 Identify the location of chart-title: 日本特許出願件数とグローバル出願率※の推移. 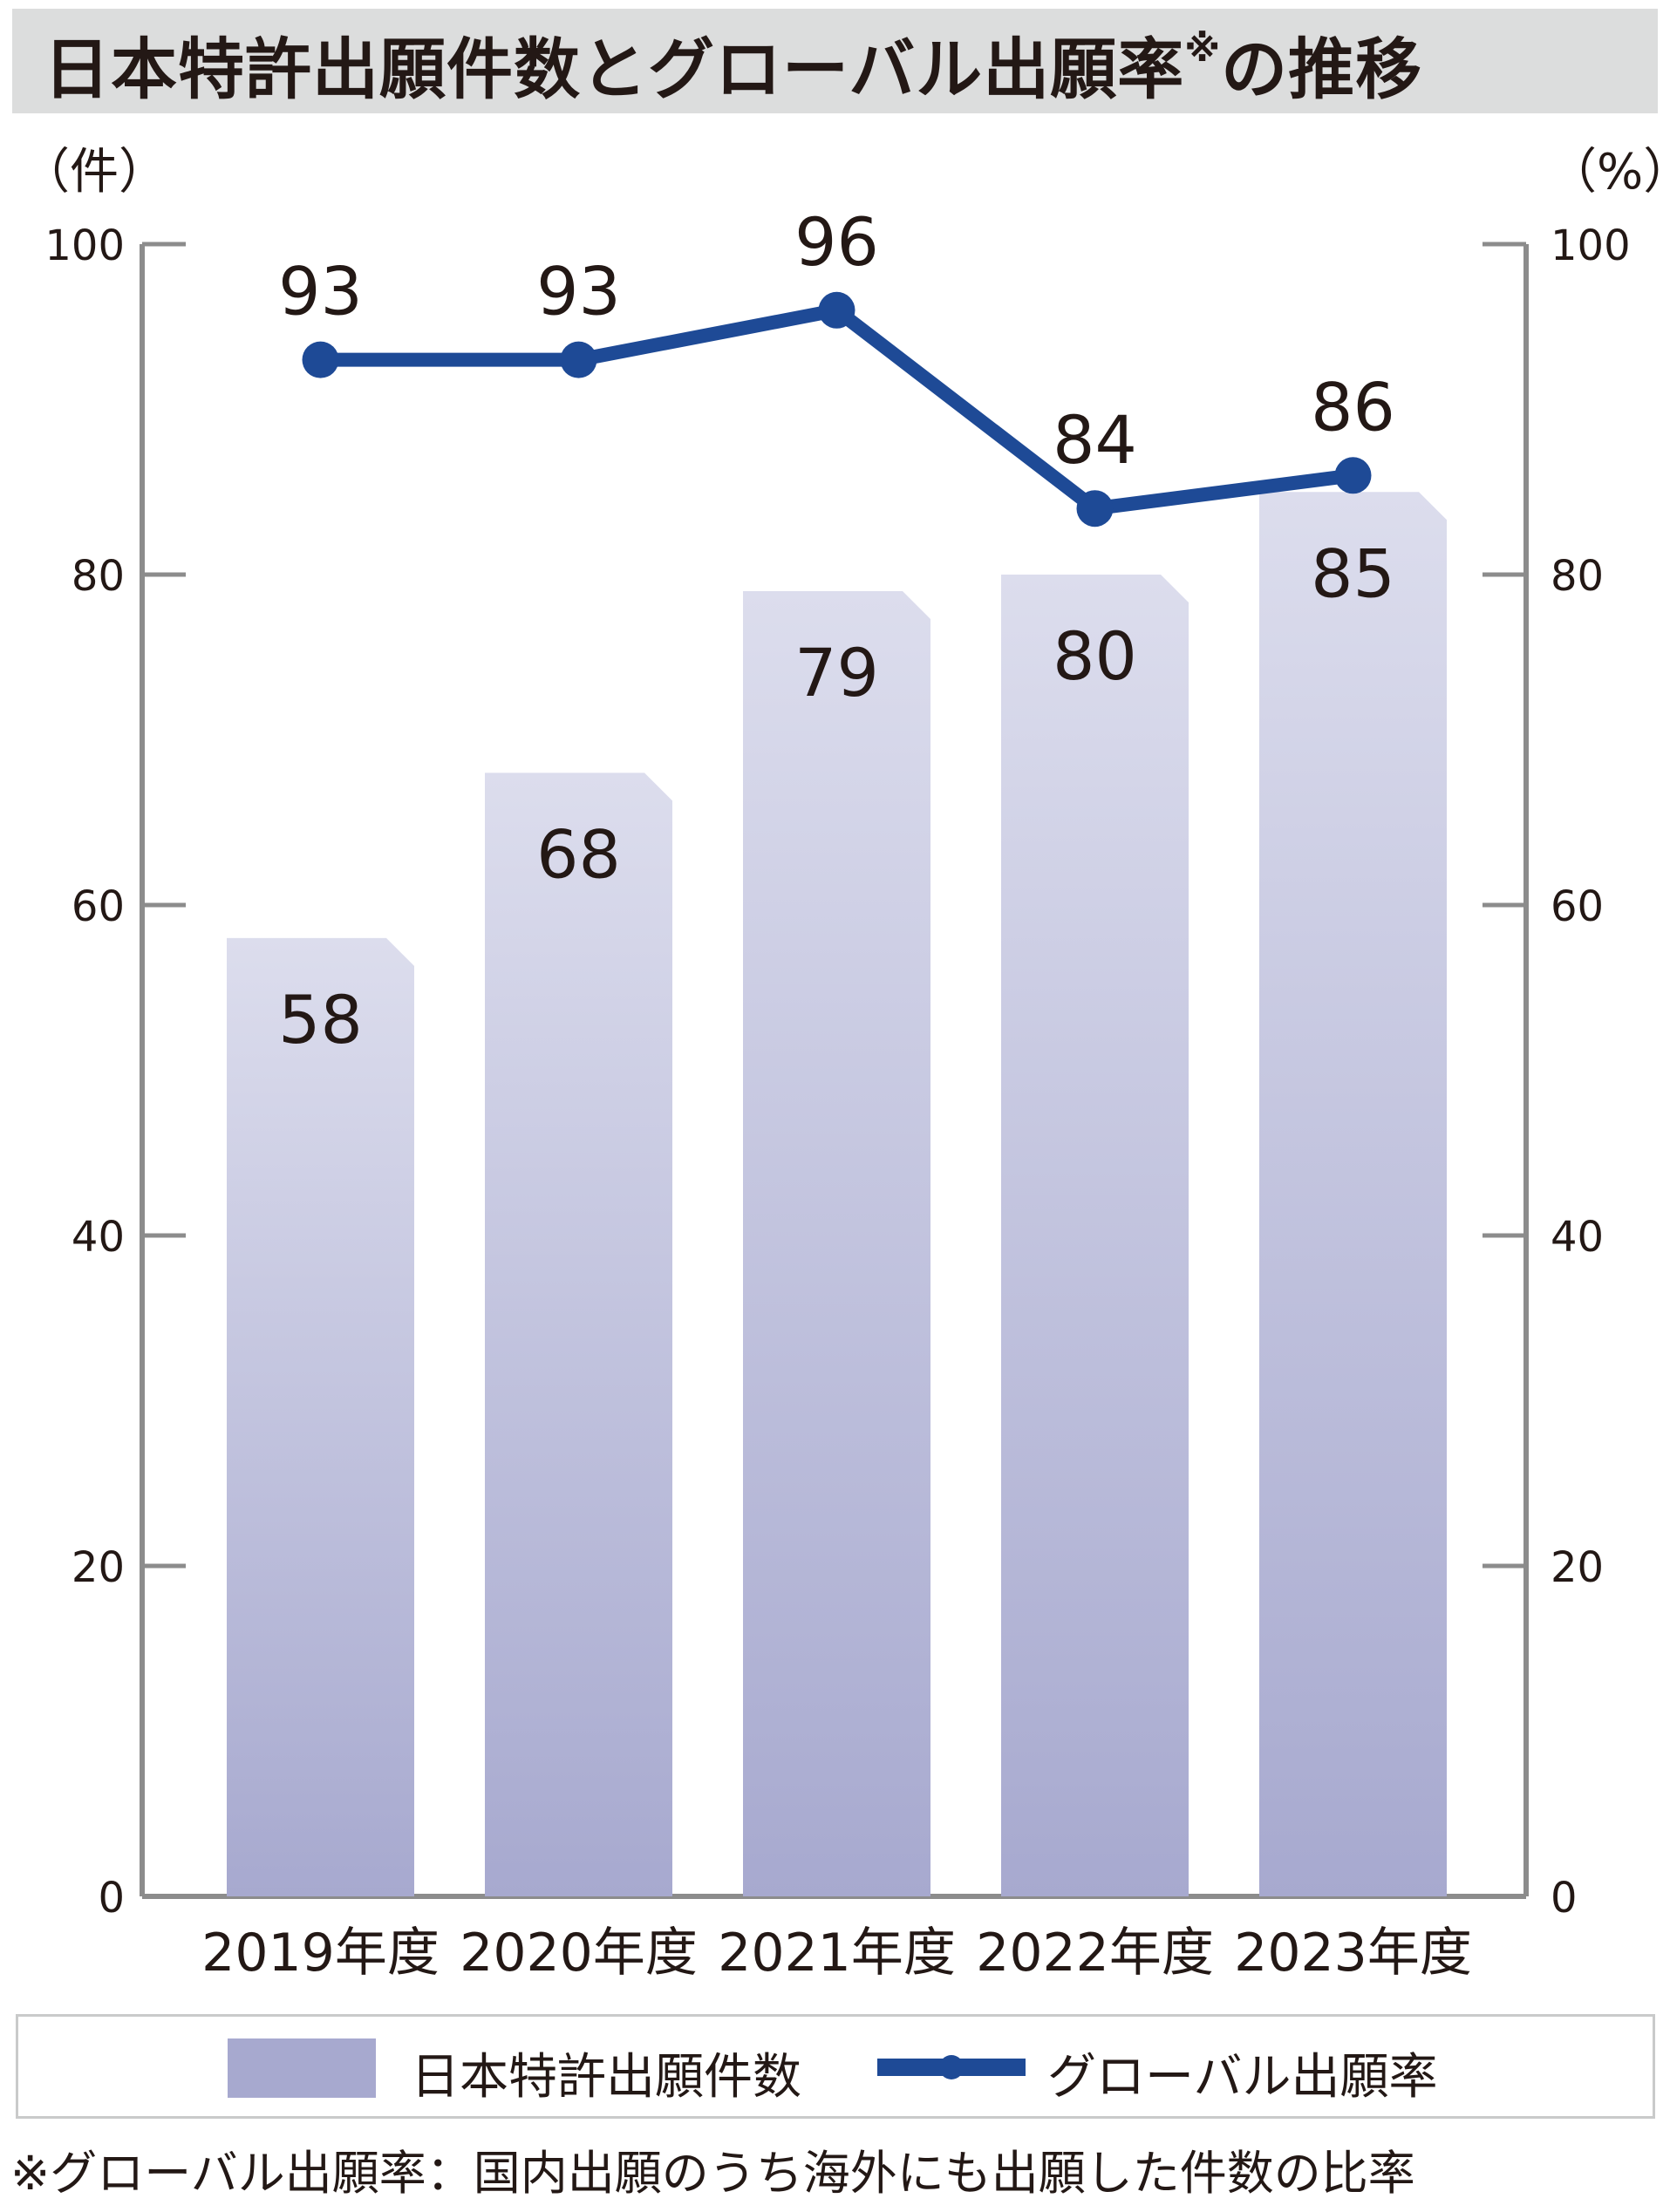
(733, 64).